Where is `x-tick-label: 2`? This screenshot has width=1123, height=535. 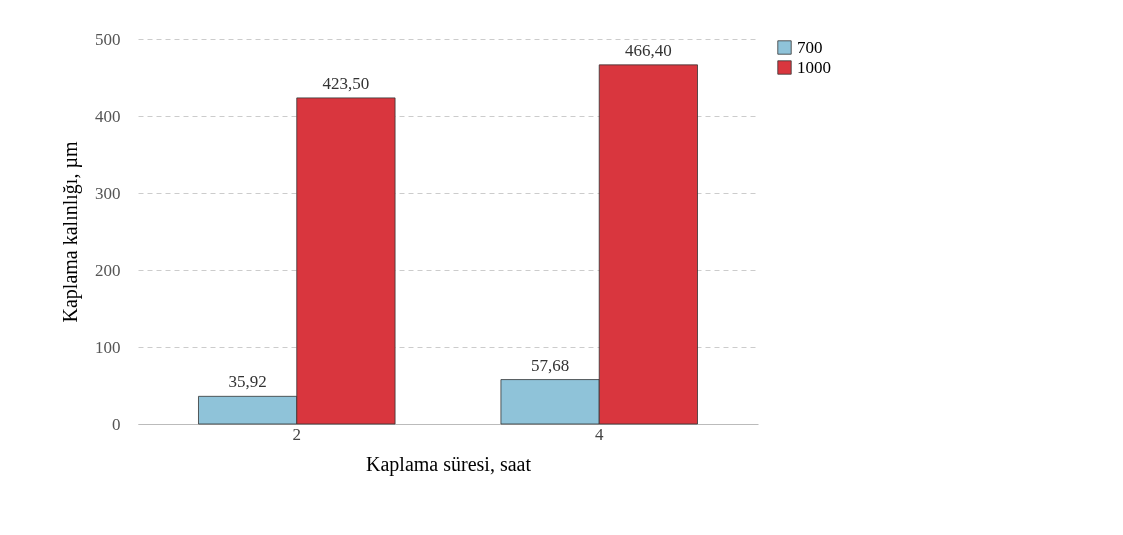
x-tick-label: 2 is located at coordinates (297, 434).